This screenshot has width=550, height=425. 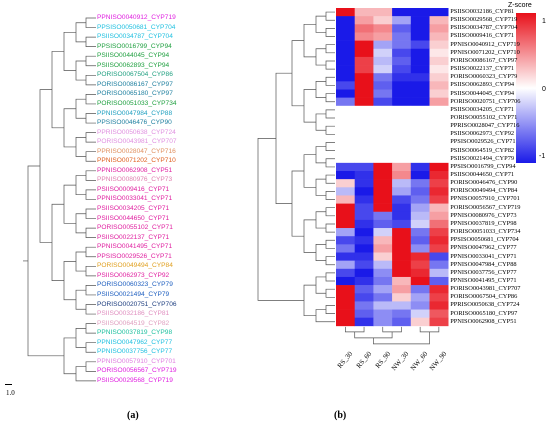 What do you see at coordinates (483, 256) in the screenshot?
I see `heatmap-row-label: PPNISO0033041_CYP71` at bounding box center [483, 256].